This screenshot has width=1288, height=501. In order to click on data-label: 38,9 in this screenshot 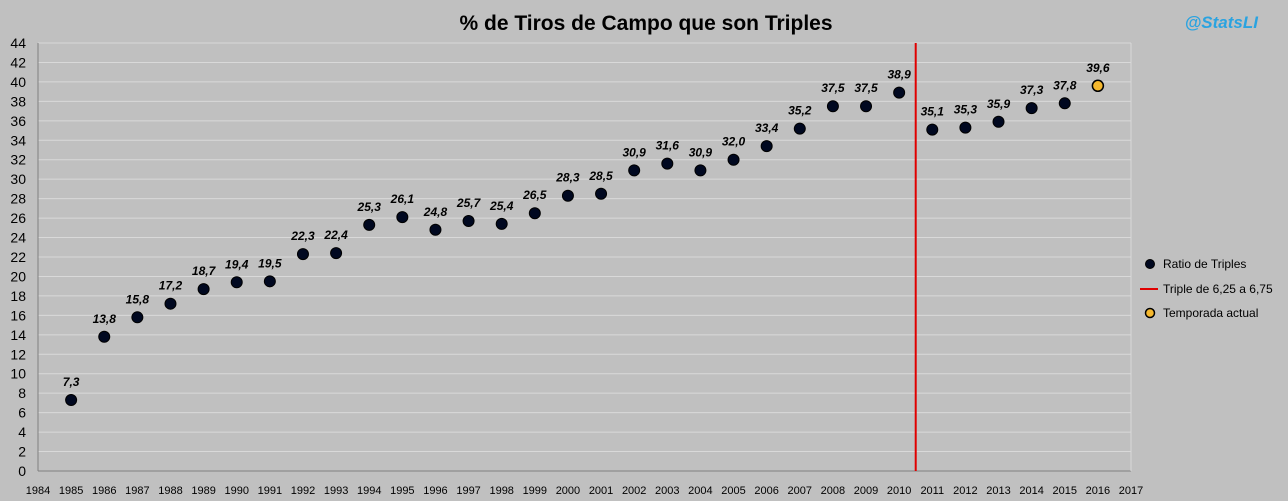, I will do `click(899, 75)`.